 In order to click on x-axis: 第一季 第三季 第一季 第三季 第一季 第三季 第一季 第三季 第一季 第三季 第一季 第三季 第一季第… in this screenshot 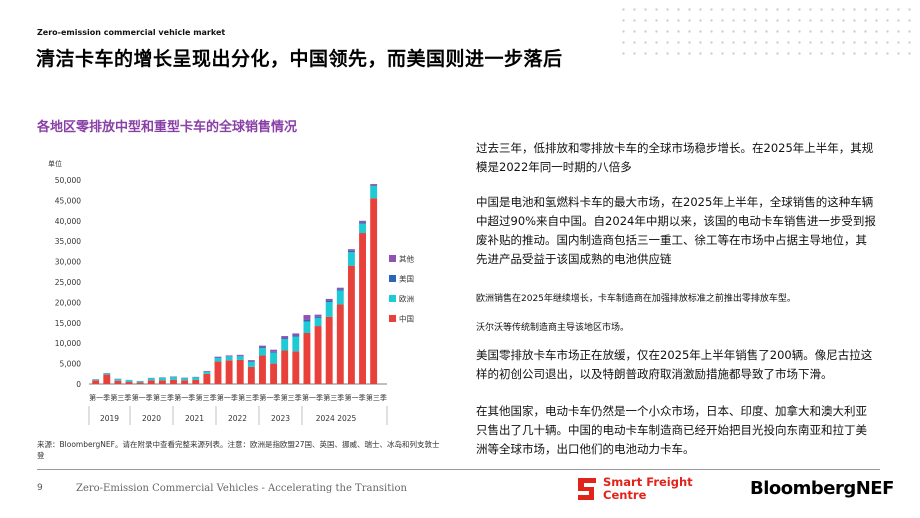, I will do `click(238, 409)`.